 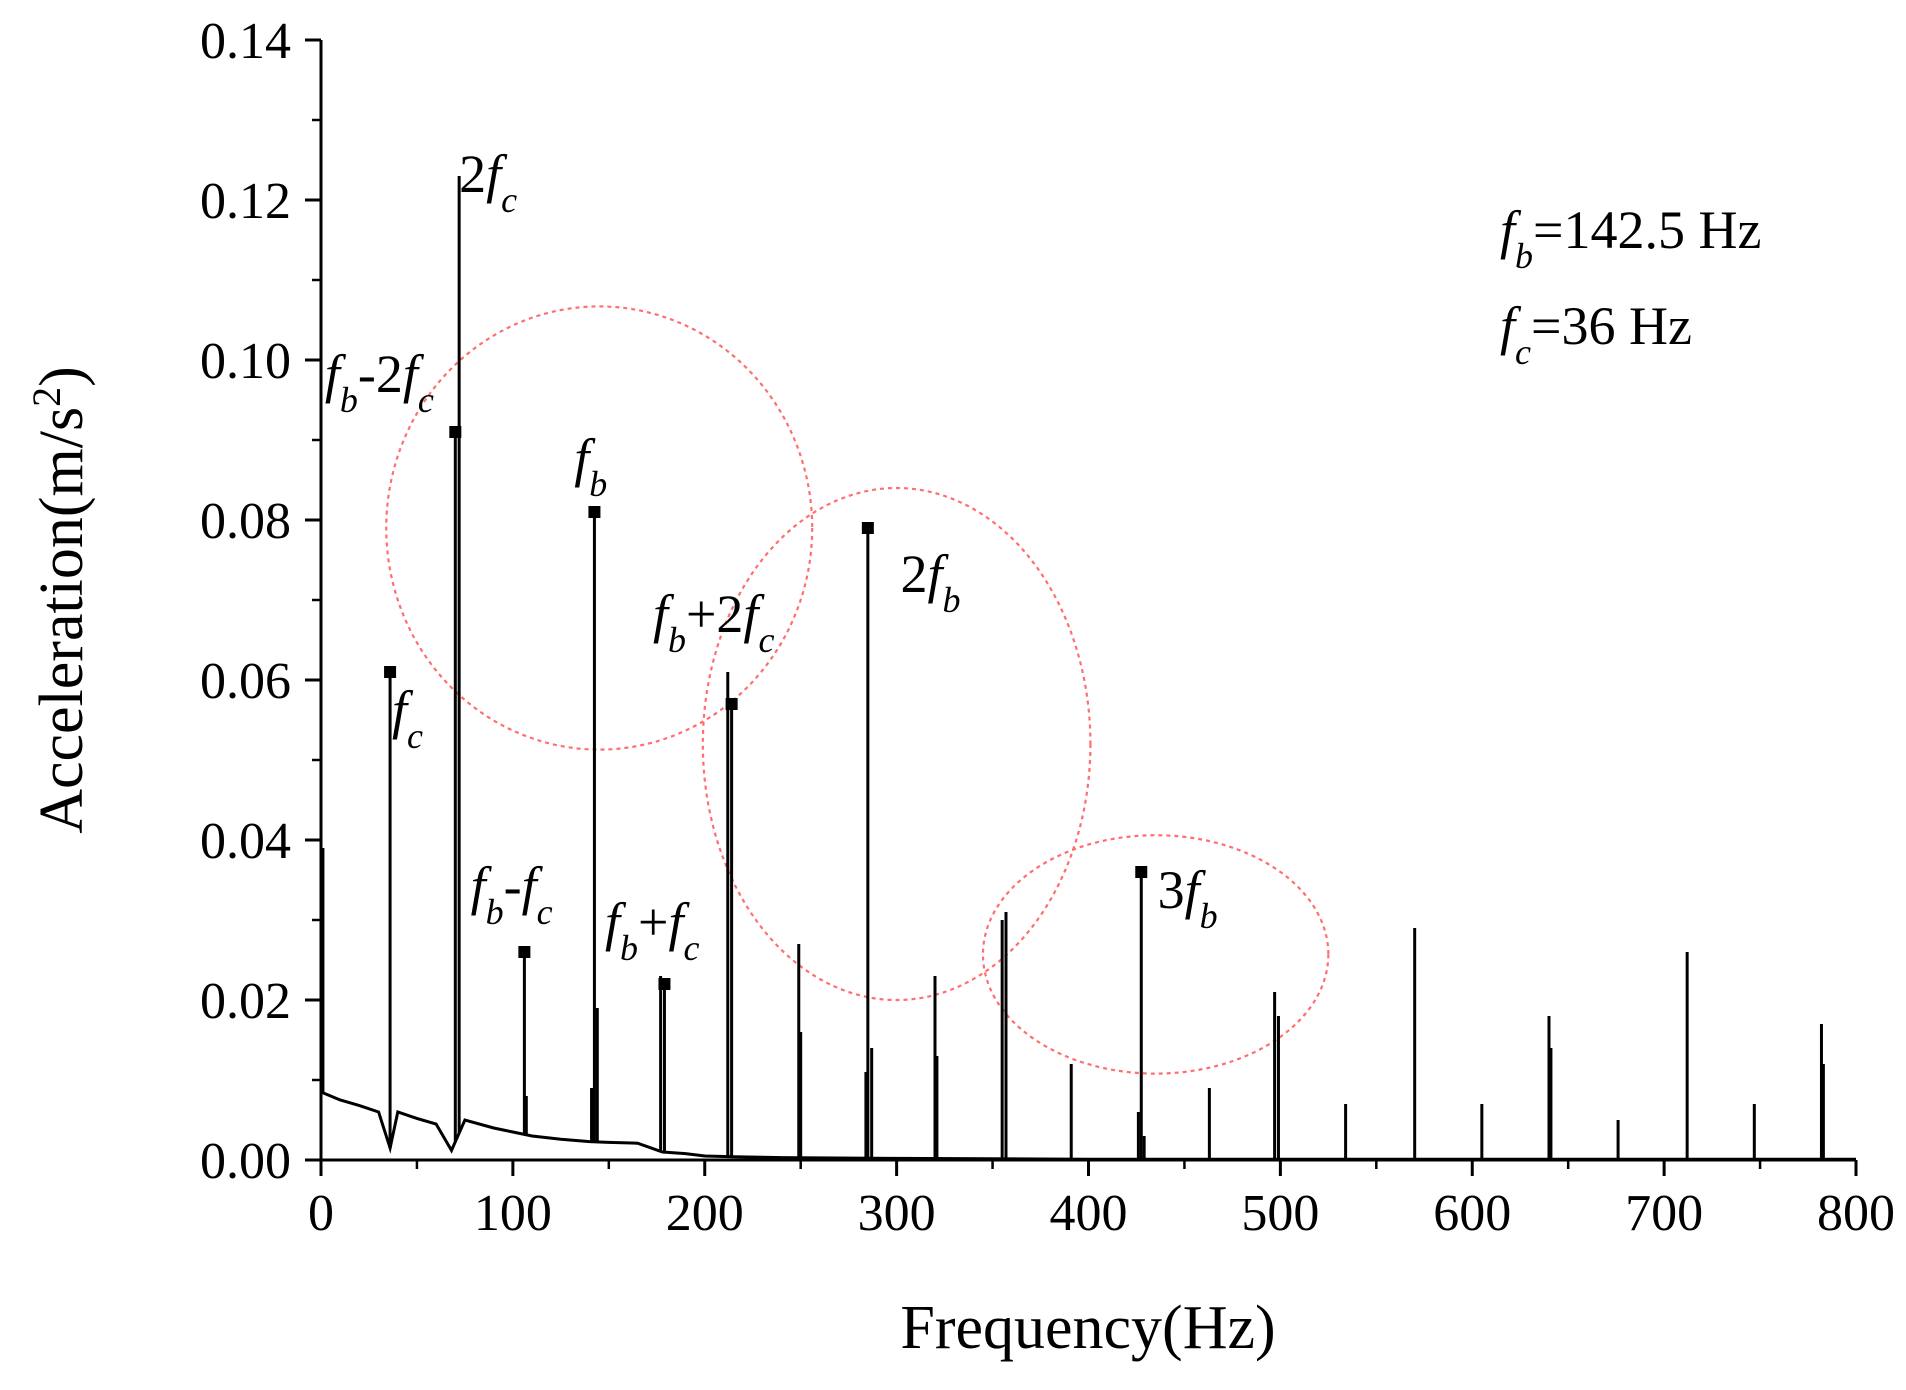 I want to click on peak-annotation: fb-2fc, so click(x=379, y=382).